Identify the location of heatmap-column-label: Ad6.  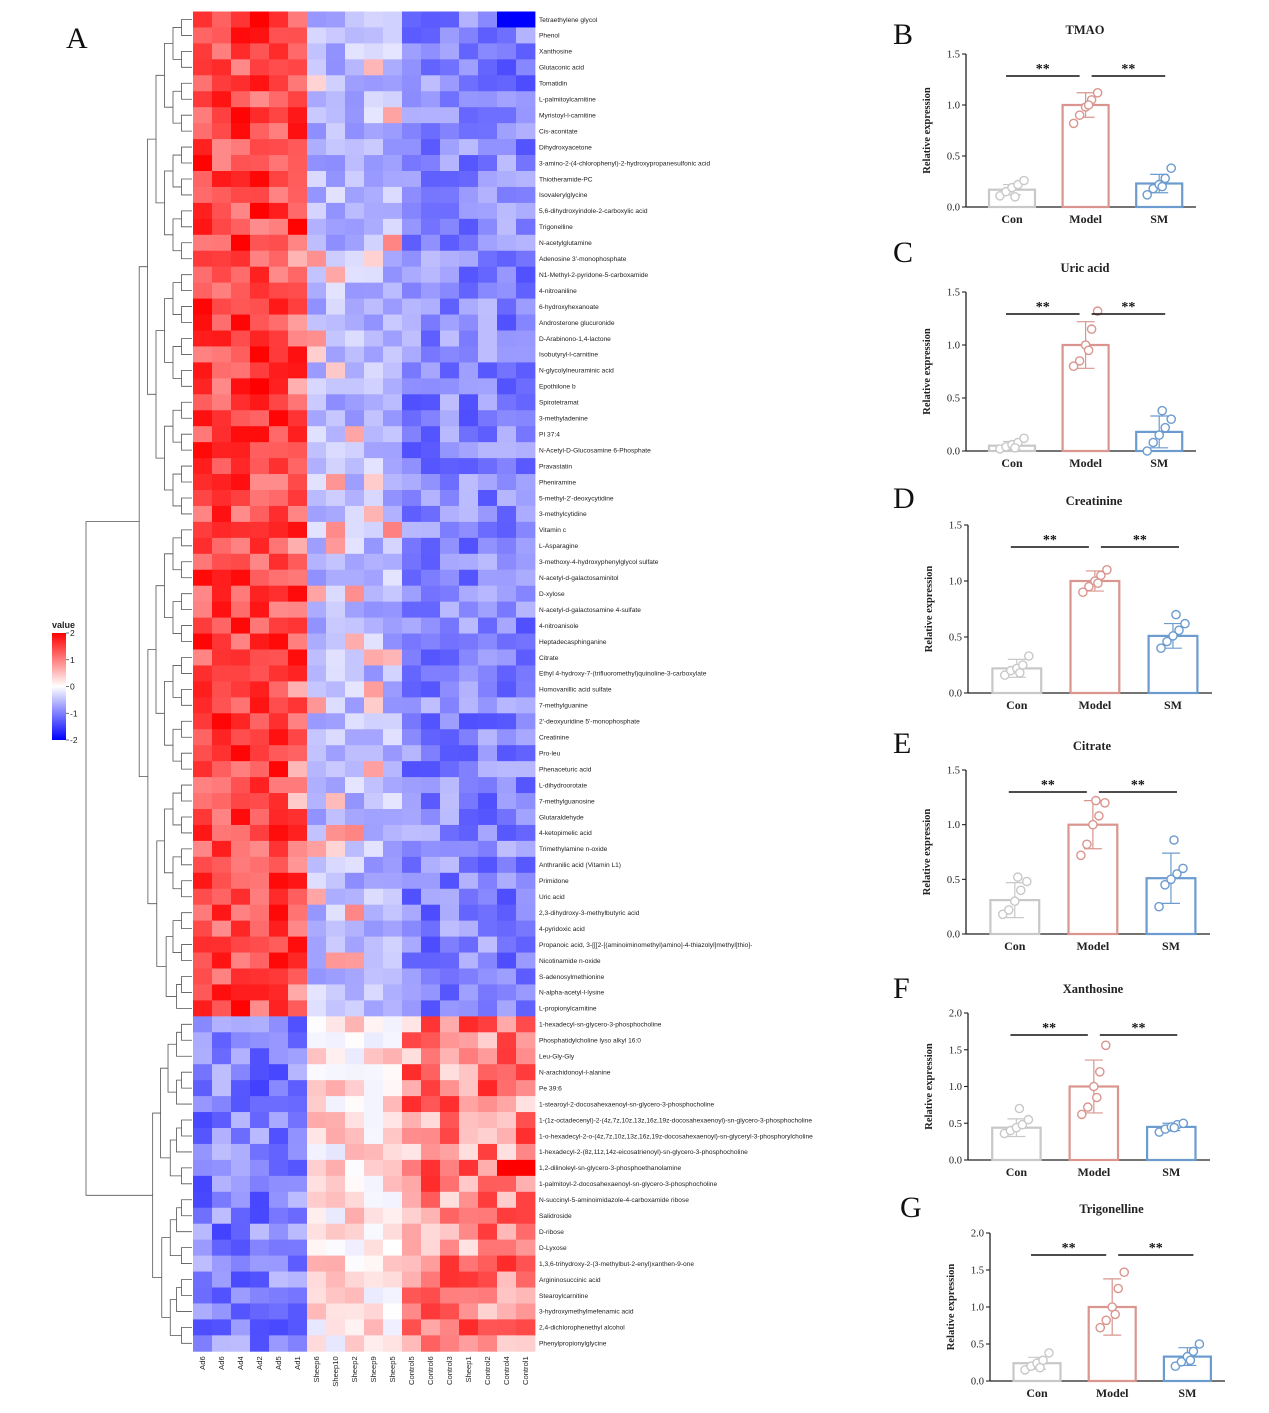
(202, 1363).